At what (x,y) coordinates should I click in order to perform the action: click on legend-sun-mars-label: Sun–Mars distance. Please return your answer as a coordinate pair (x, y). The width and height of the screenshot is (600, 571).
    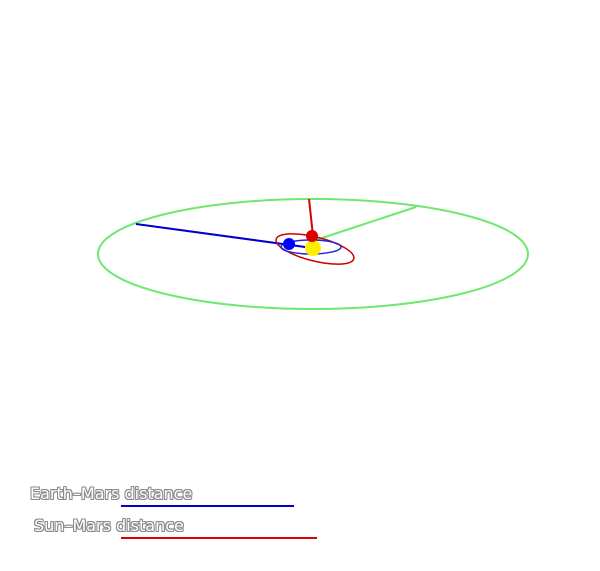
    Looking at the image, I should click on (109, 525).